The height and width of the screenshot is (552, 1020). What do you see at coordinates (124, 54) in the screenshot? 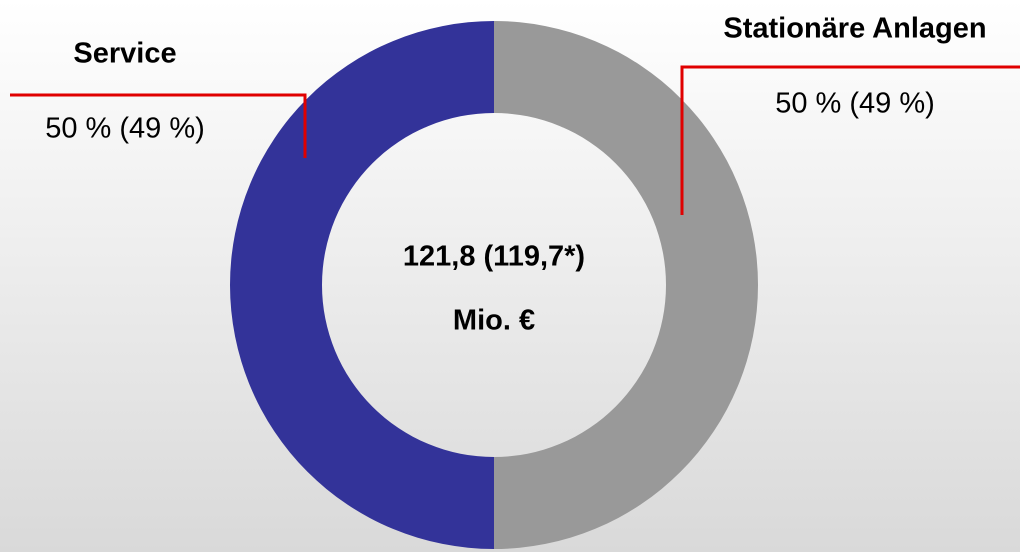
I see `category-label: Service` at bounding box center [124, 54].